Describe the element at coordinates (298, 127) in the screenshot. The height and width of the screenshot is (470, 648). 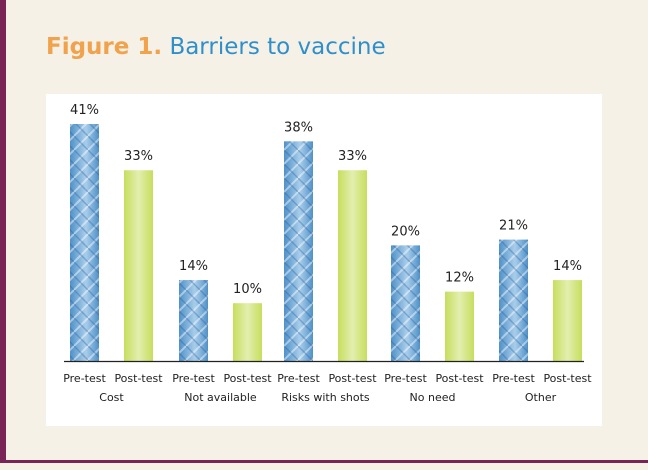
I see `value-label-pre-2: 38%` at that location.